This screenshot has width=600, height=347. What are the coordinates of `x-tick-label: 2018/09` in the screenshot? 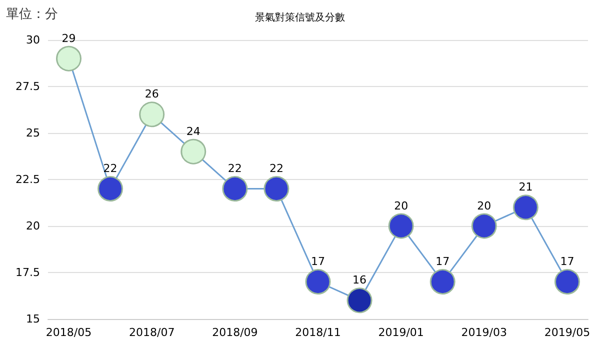 It's located at (235, 332).